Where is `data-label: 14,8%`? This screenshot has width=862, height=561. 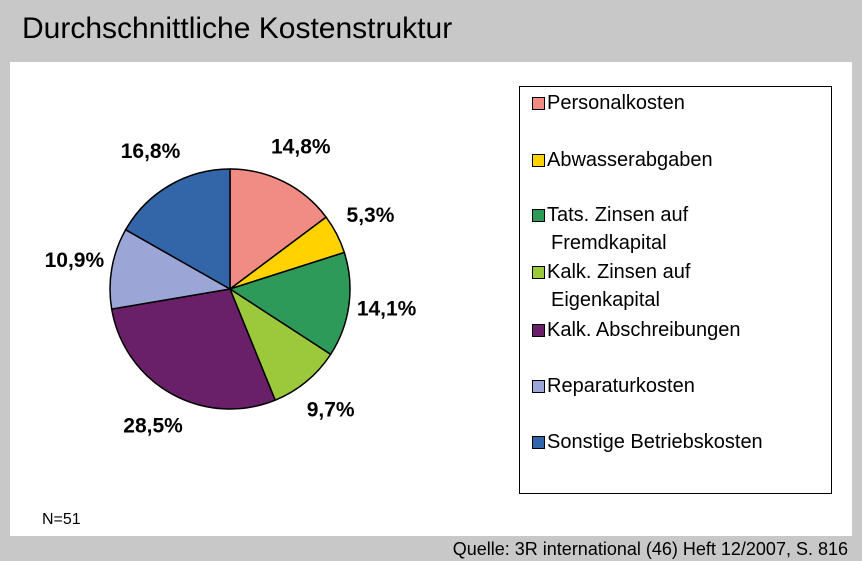
data-label: 14,8% is located at coordinates (301, 146).